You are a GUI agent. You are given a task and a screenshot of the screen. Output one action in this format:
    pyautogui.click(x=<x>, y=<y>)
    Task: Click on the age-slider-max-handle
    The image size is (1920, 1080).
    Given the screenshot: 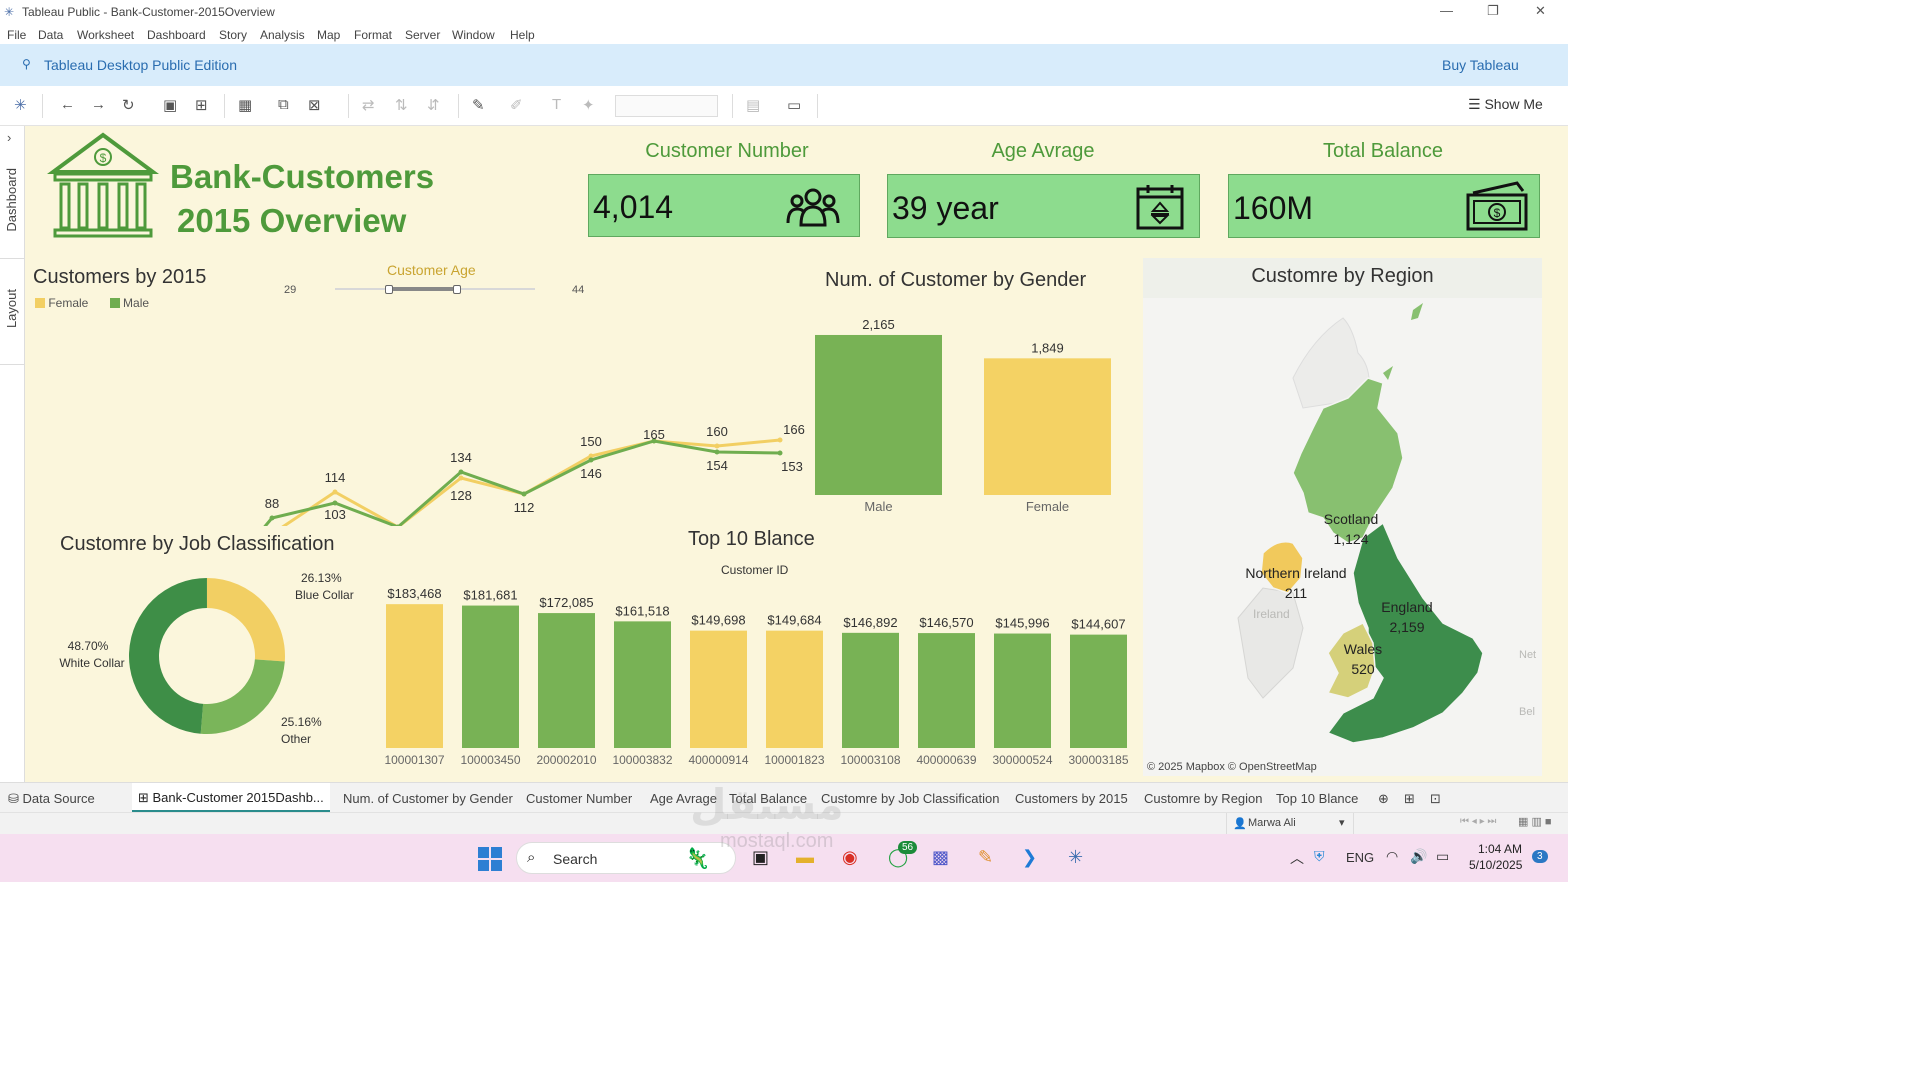 What is the action you would take?
    pyautogui.click(x=457, y=289)
    